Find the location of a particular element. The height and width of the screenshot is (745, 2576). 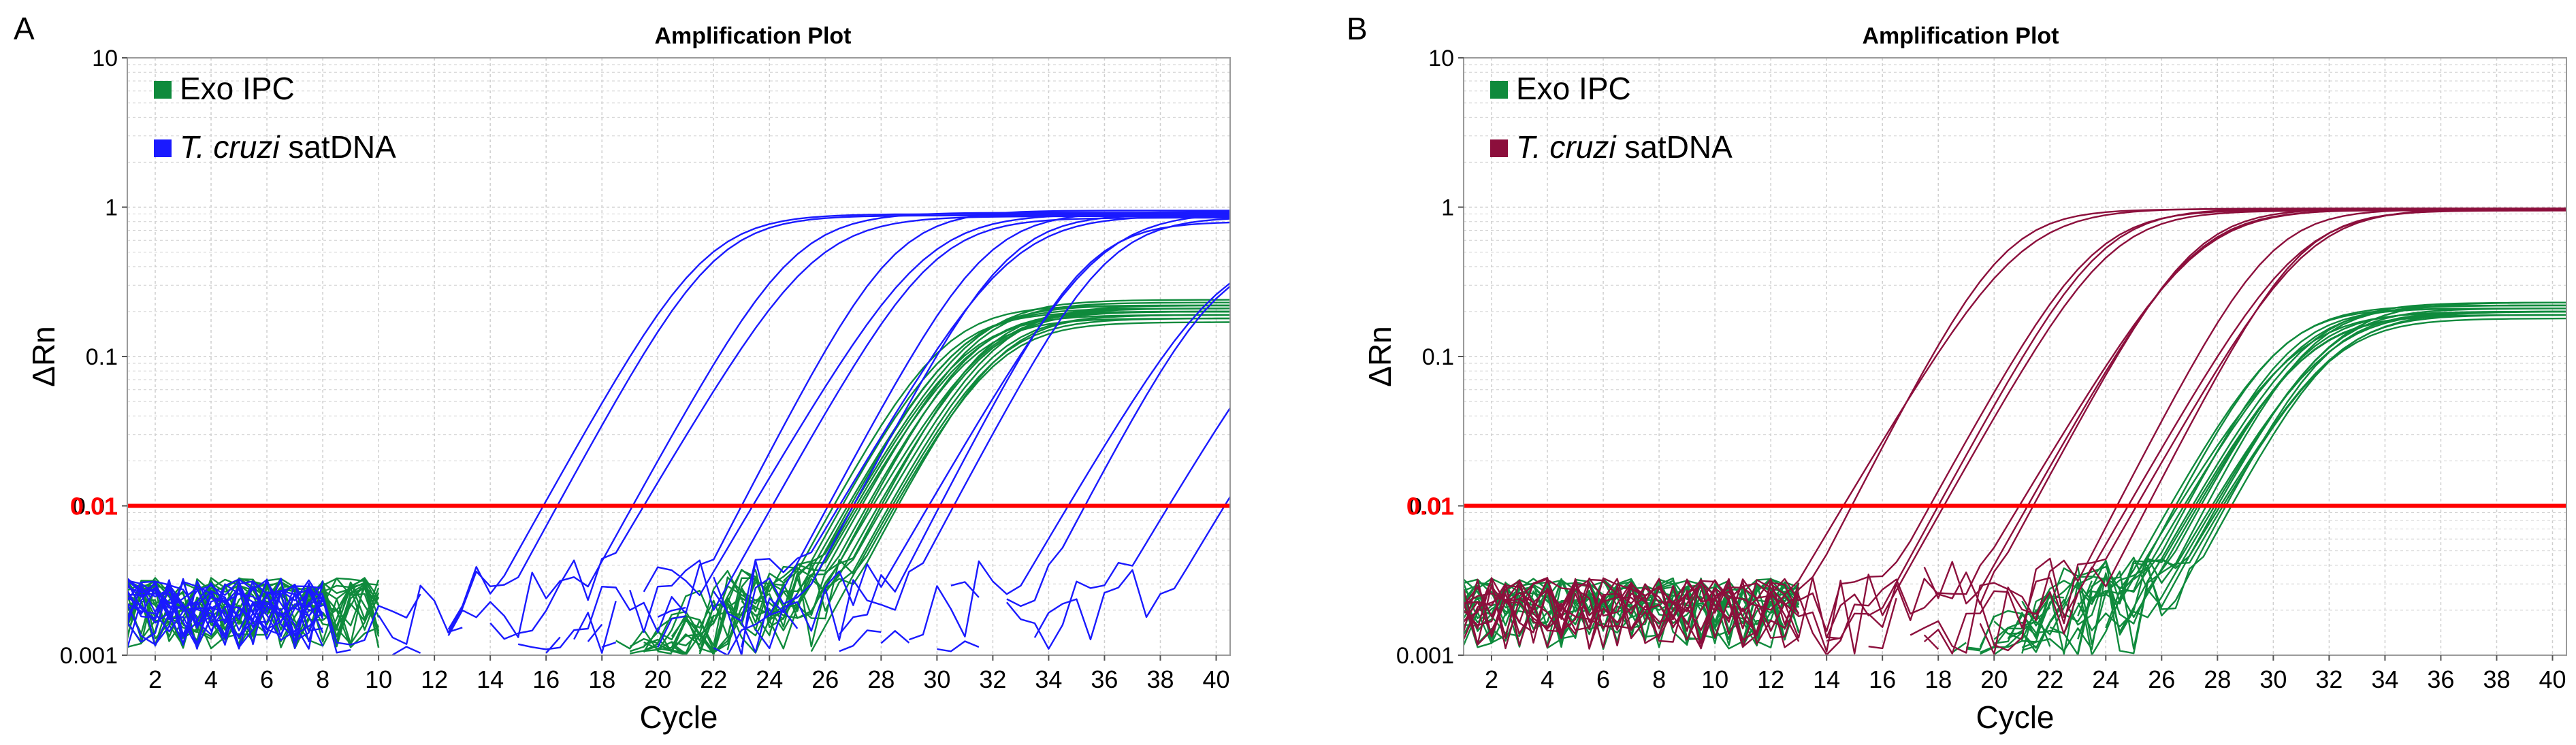

legend-text-tcruzi-a: satDNA is located at coordinates (339, 147).